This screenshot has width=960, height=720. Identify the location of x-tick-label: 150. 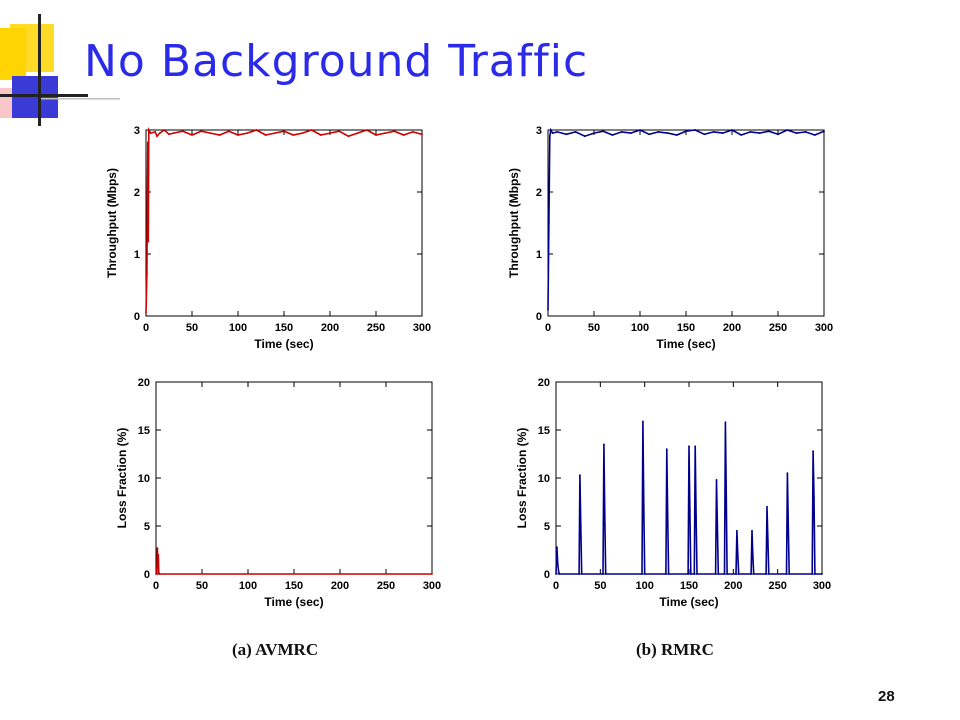
(294, 586).